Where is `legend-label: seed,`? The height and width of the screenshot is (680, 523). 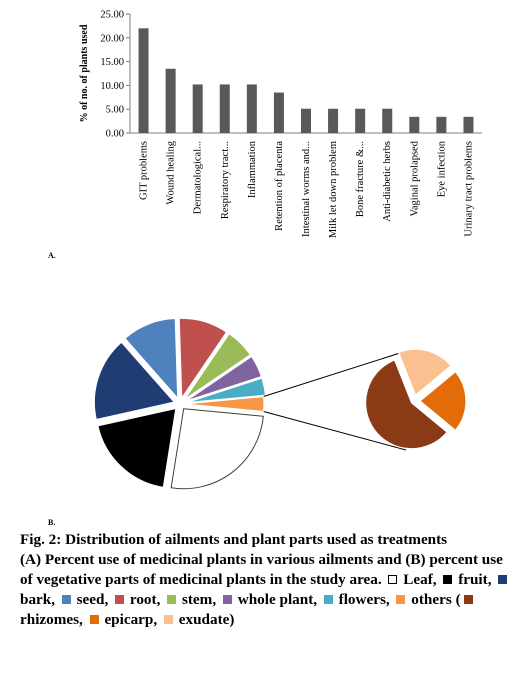
legend-label: seed, is located at coordinates (92, 599).